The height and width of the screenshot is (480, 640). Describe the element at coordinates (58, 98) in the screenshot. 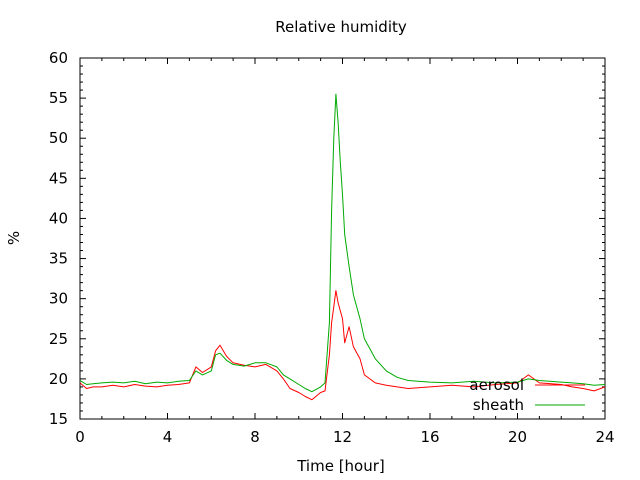

I see `y-tick-label: 55` at that location.